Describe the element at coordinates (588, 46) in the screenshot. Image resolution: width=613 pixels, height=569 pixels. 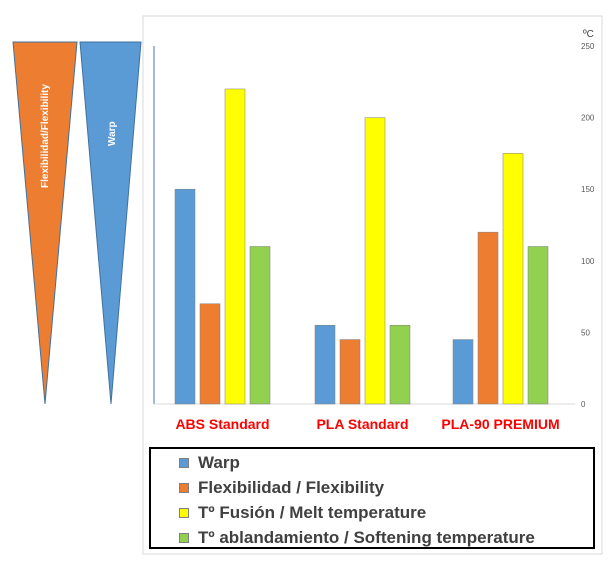
I see `y-tick-250: 250` at that location.